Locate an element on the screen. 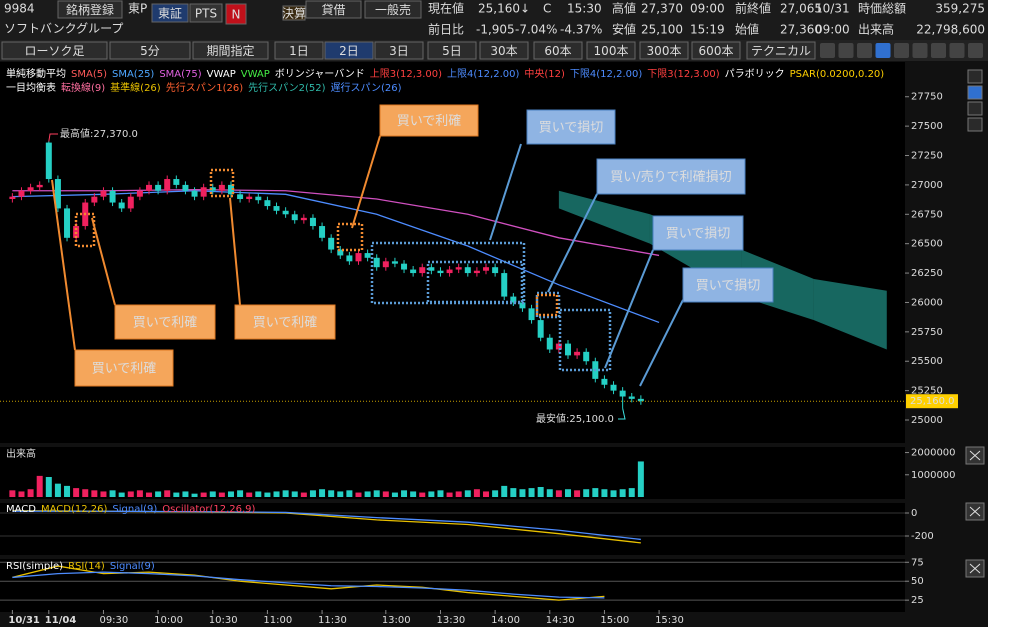  button-label: 2日 is located at coordinates (349, 51).